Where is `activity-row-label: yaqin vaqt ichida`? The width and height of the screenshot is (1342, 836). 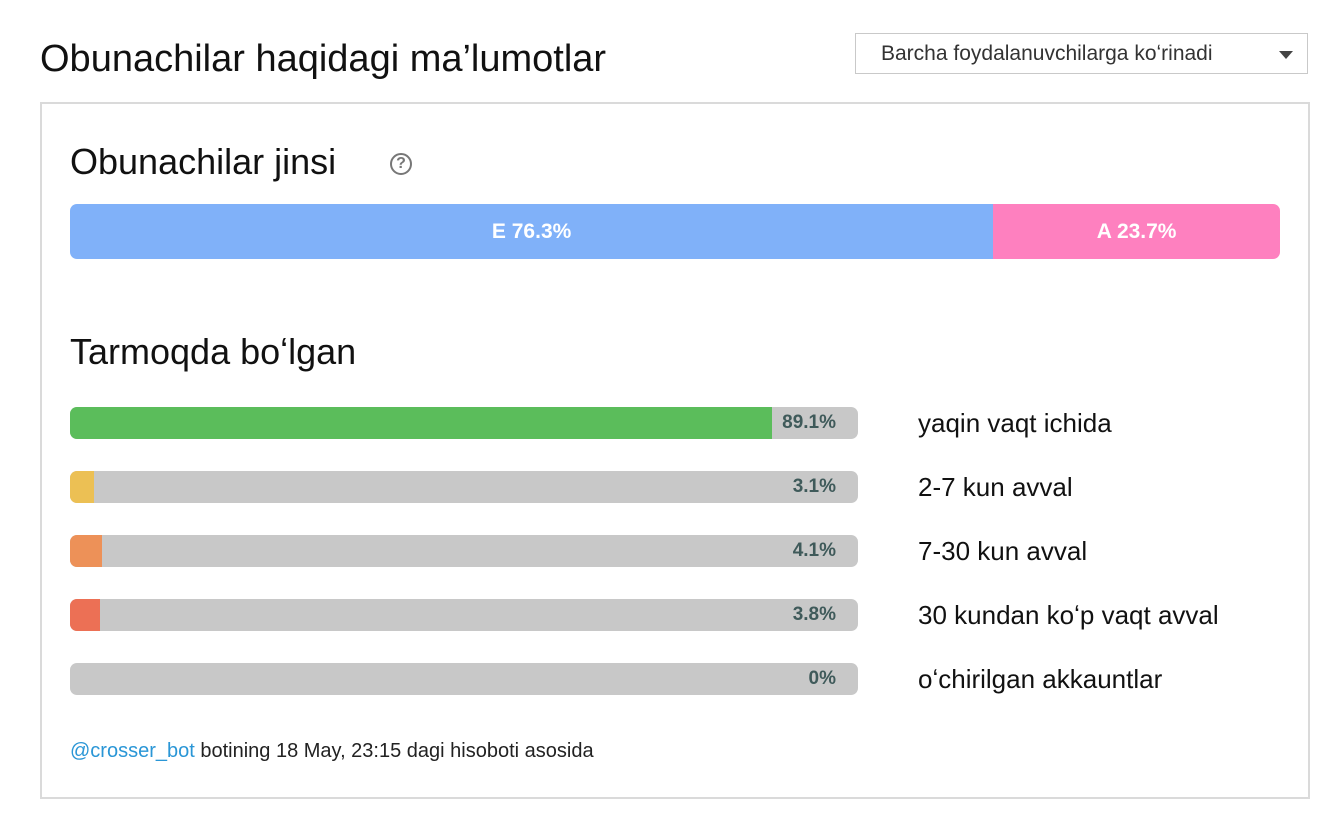 activity-row-label: yaqin vaqt ichida is located at coordinates (1015, 423).